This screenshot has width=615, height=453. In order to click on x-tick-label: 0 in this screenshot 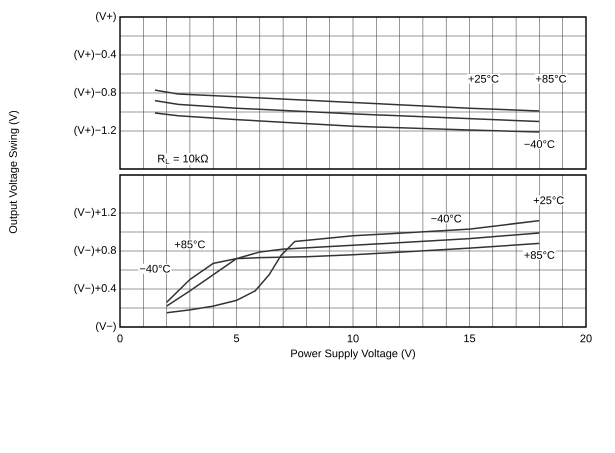, I will do `click(120, 338)`.